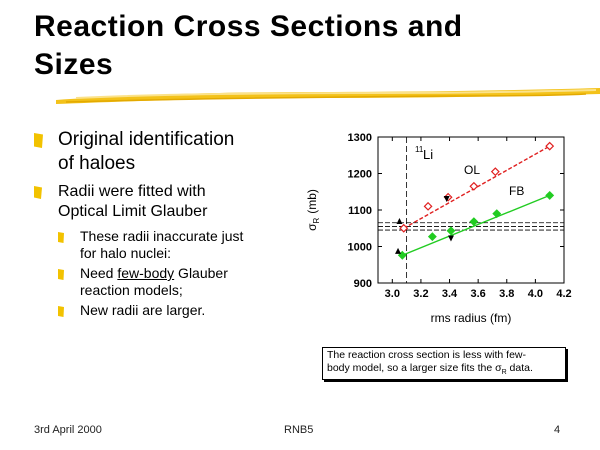 The width and height of the screenshot is (600, 450). I want to click on footer-event: RNB5, so click(299, 430).